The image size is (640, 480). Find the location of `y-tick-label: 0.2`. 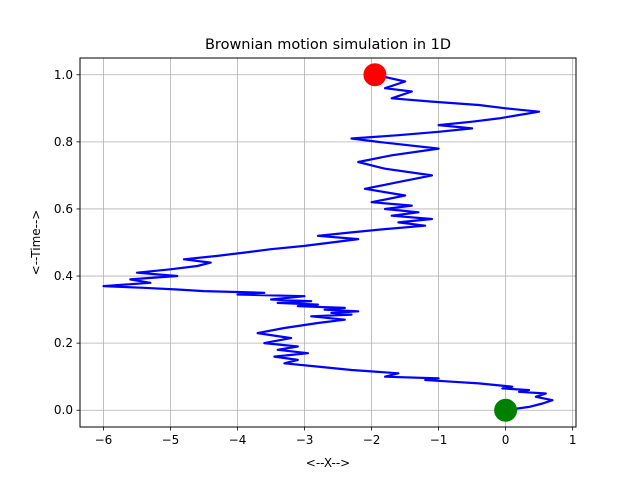

y-tick-label: 0.2 is located at coordinates (63, 343).